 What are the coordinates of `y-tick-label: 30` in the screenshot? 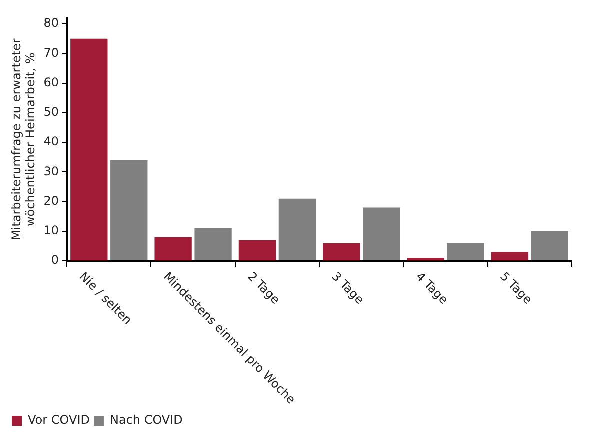 It's located at (52, 171).